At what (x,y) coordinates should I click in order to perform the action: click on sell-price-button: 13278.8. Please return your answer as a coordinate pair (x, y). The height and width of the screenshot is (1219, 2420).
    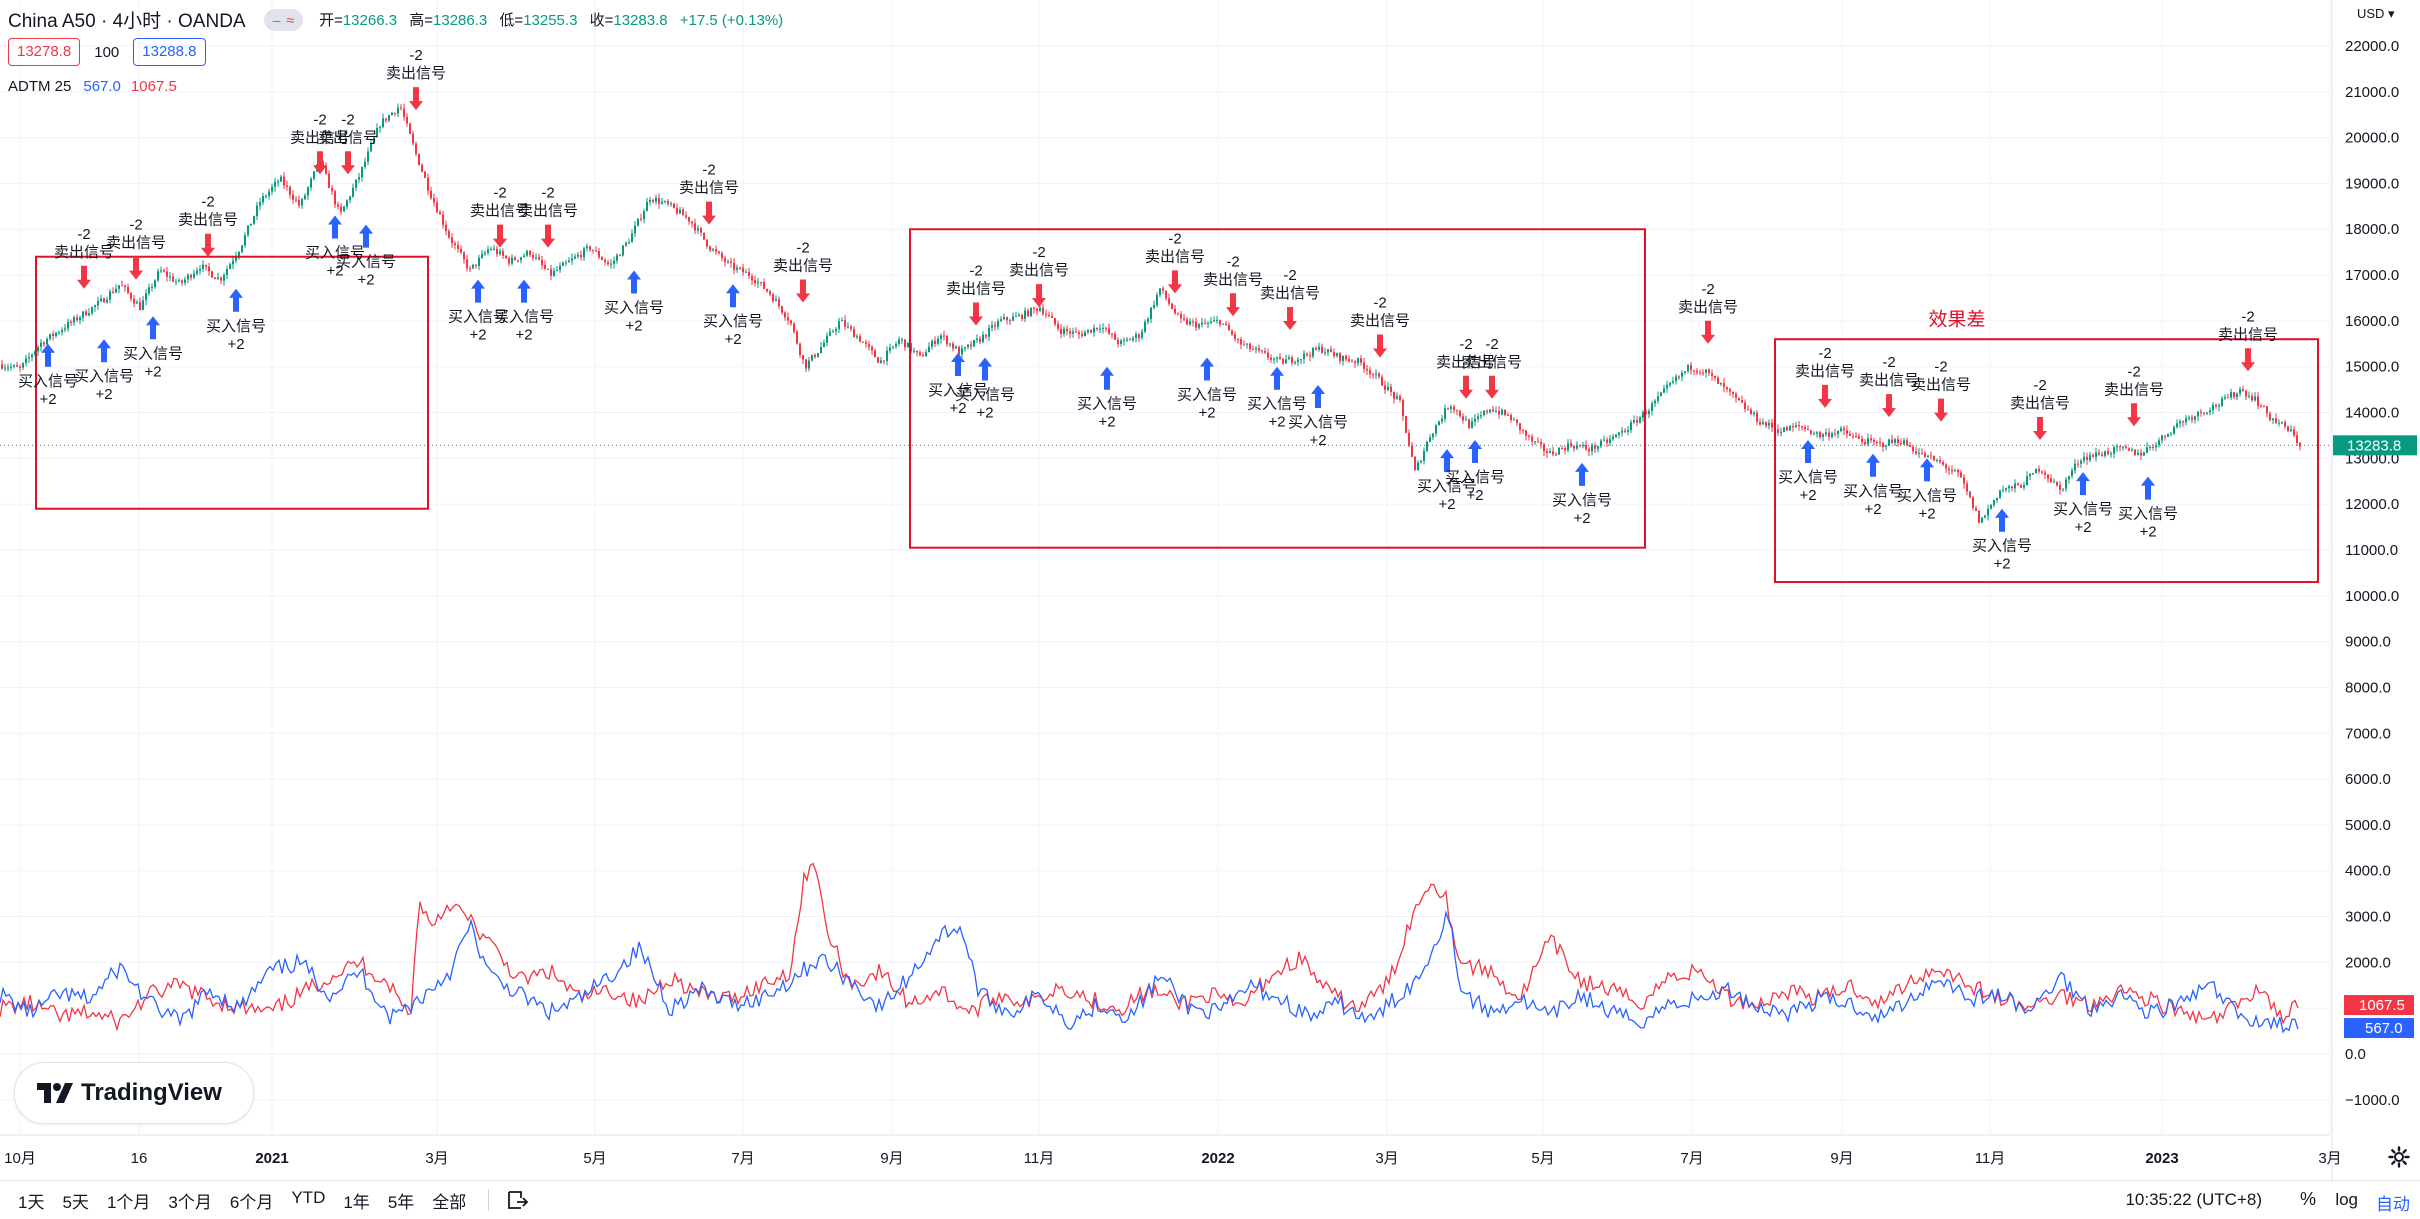
    Looking at the image, I should click on (44, 52).